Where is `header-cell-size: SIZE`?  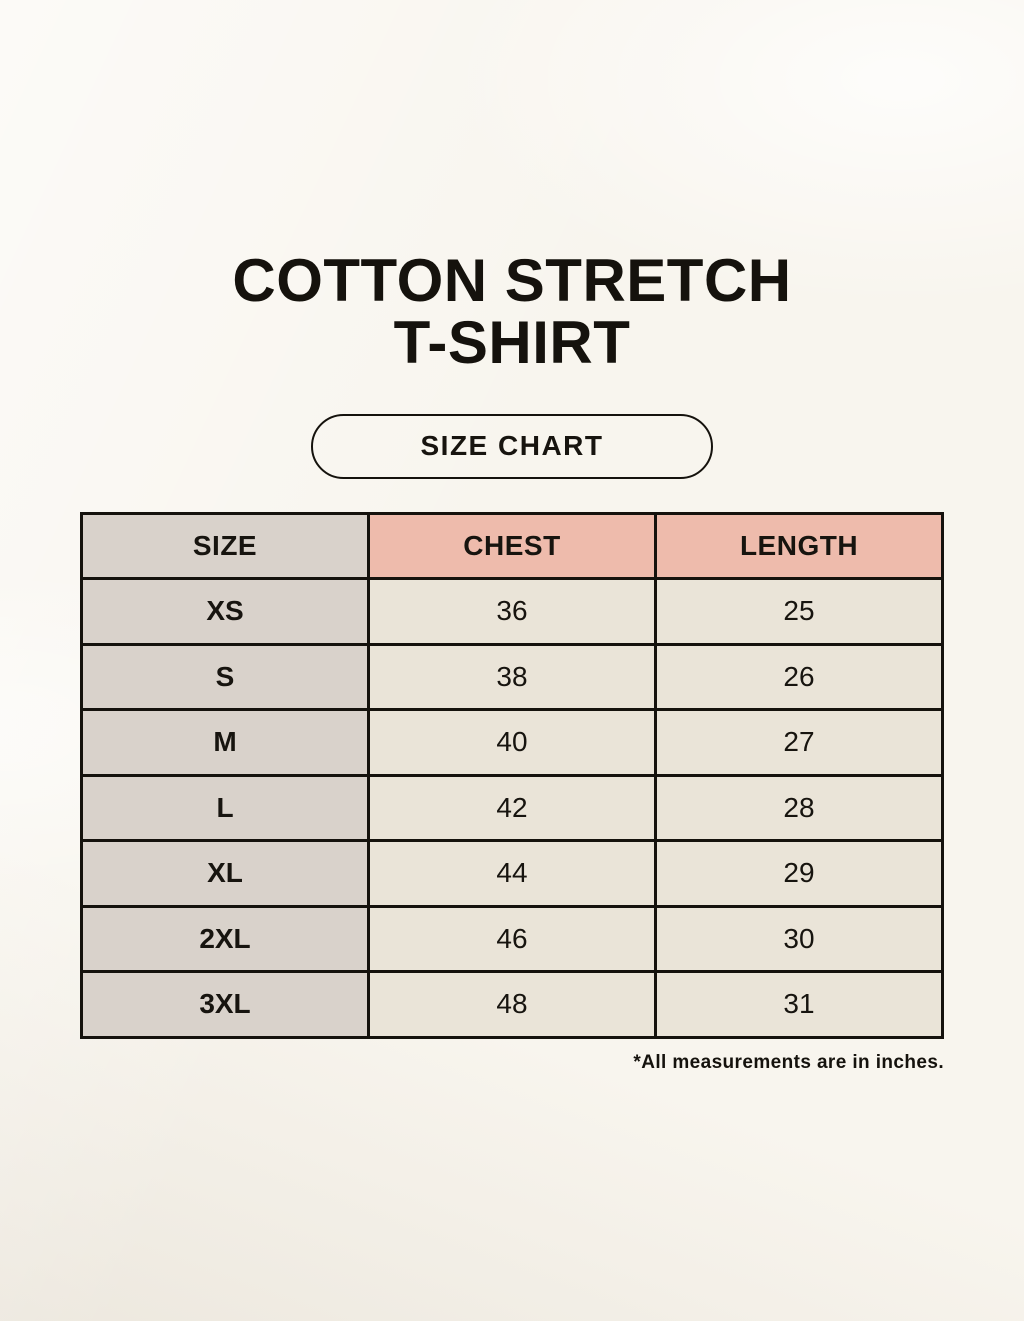 header-cell-size: SIZE is located at coordinates (225, 546).